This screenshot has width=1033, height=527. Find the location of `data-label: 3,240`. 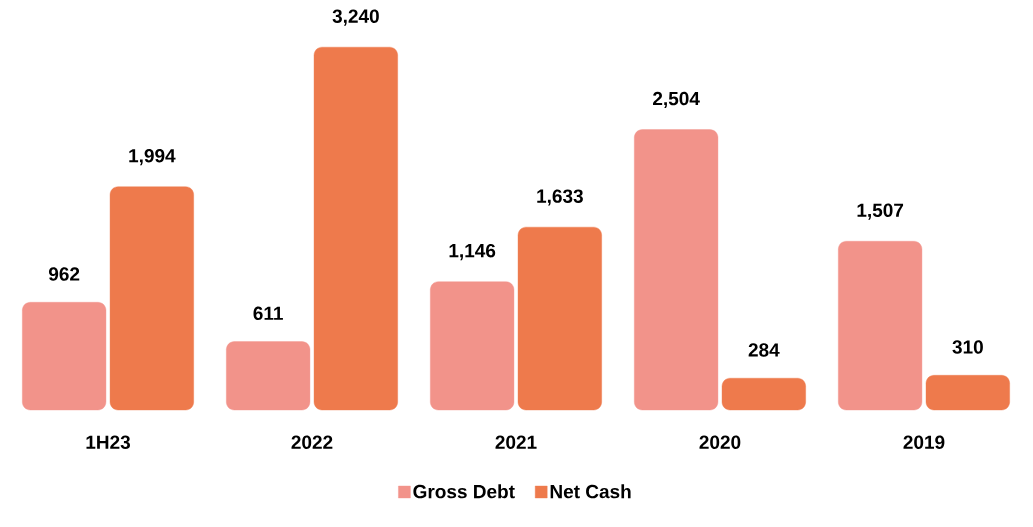

data-label: 3,240 is located at coordinates (355, 17).